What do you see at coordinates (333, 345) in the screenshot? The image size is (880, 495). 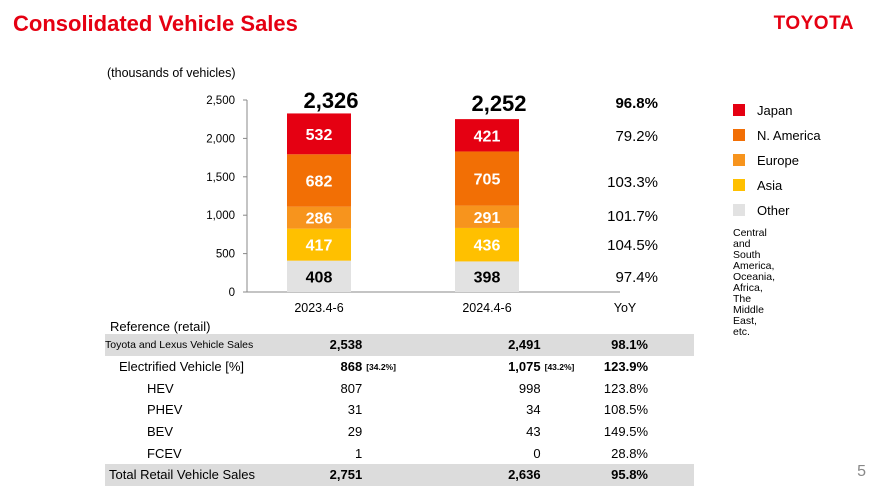 I see `value-2023: 2,538` at bounding box center [333, 345].